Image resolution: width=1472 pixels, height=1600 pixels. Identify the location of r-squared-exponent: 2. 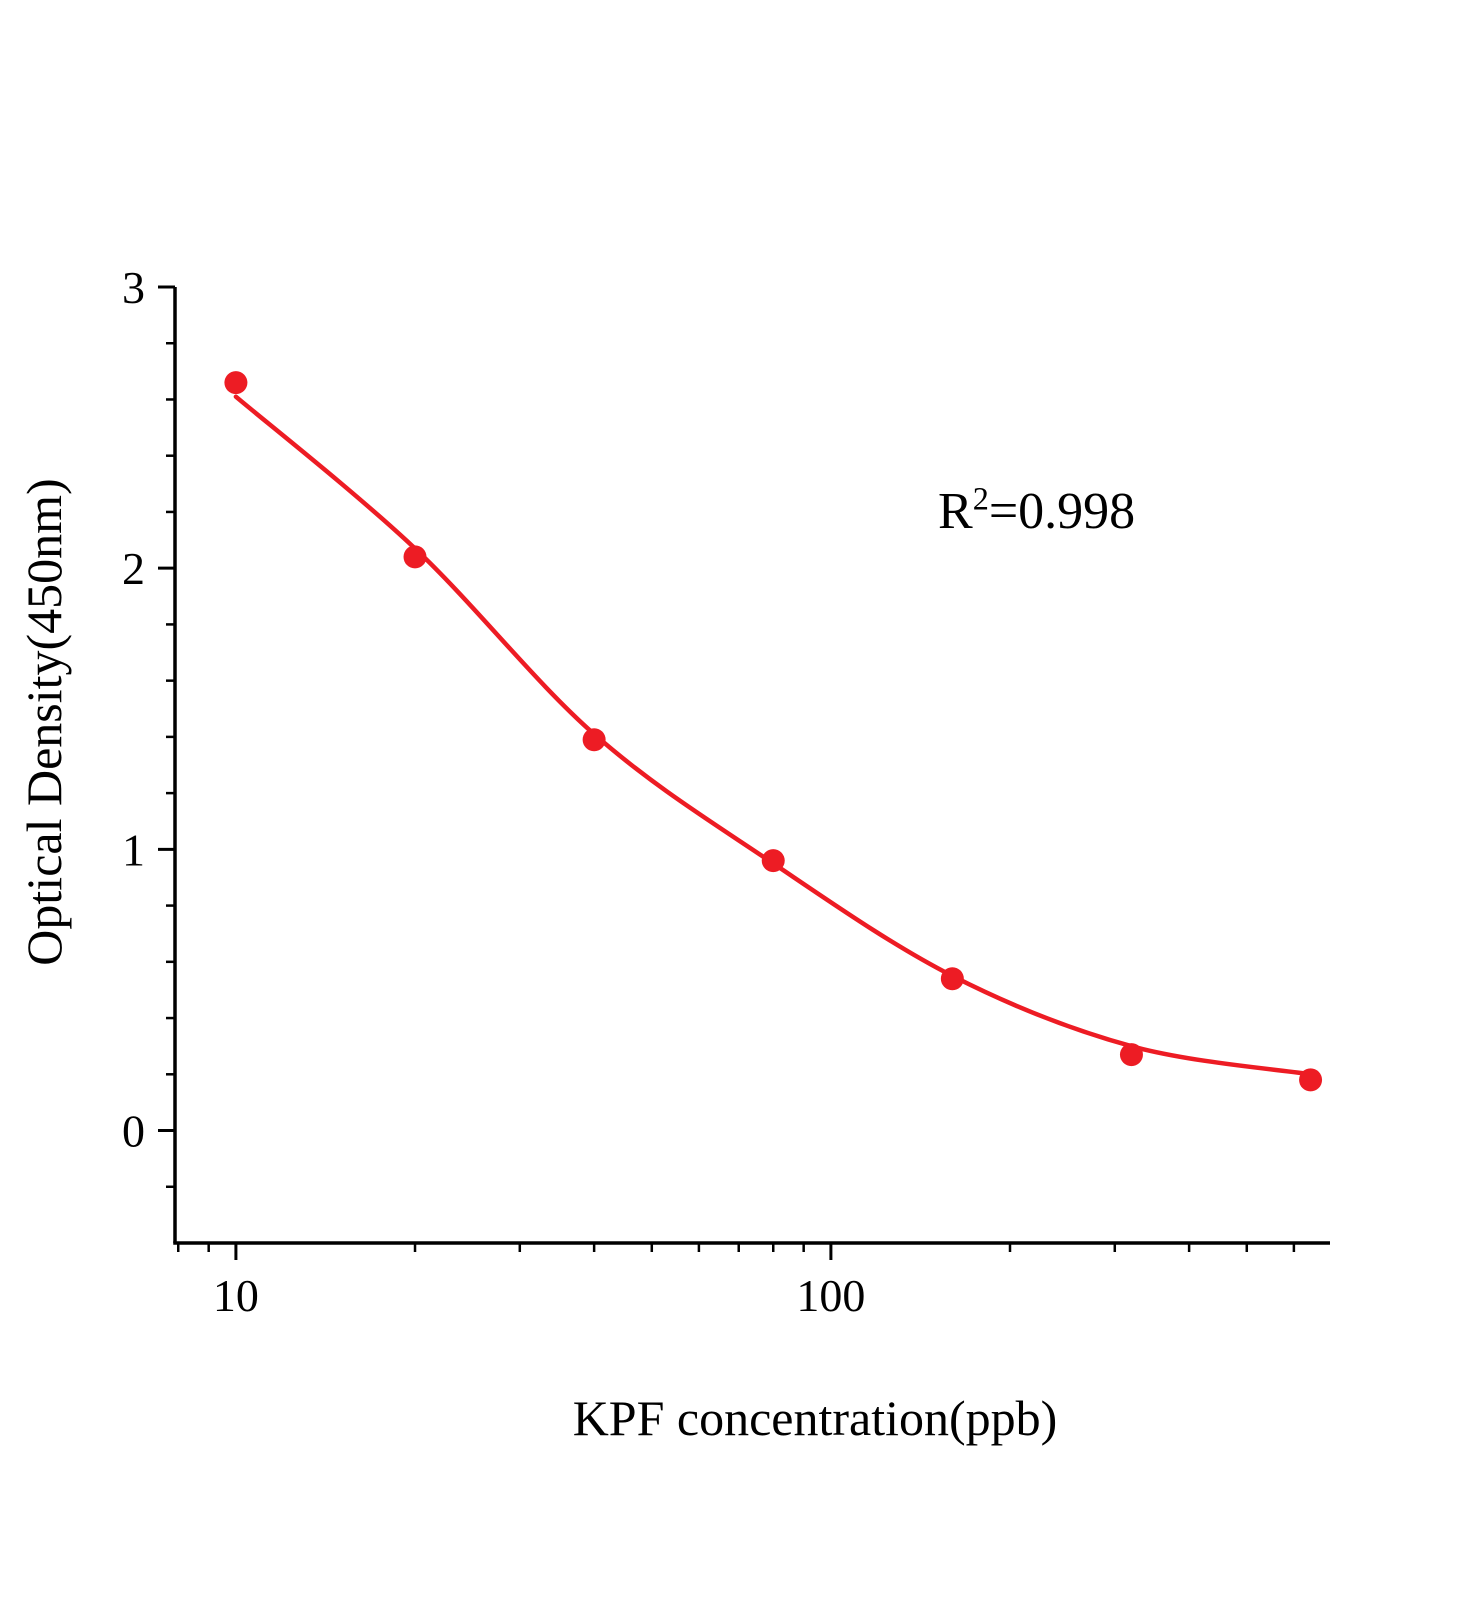
(980, 498).